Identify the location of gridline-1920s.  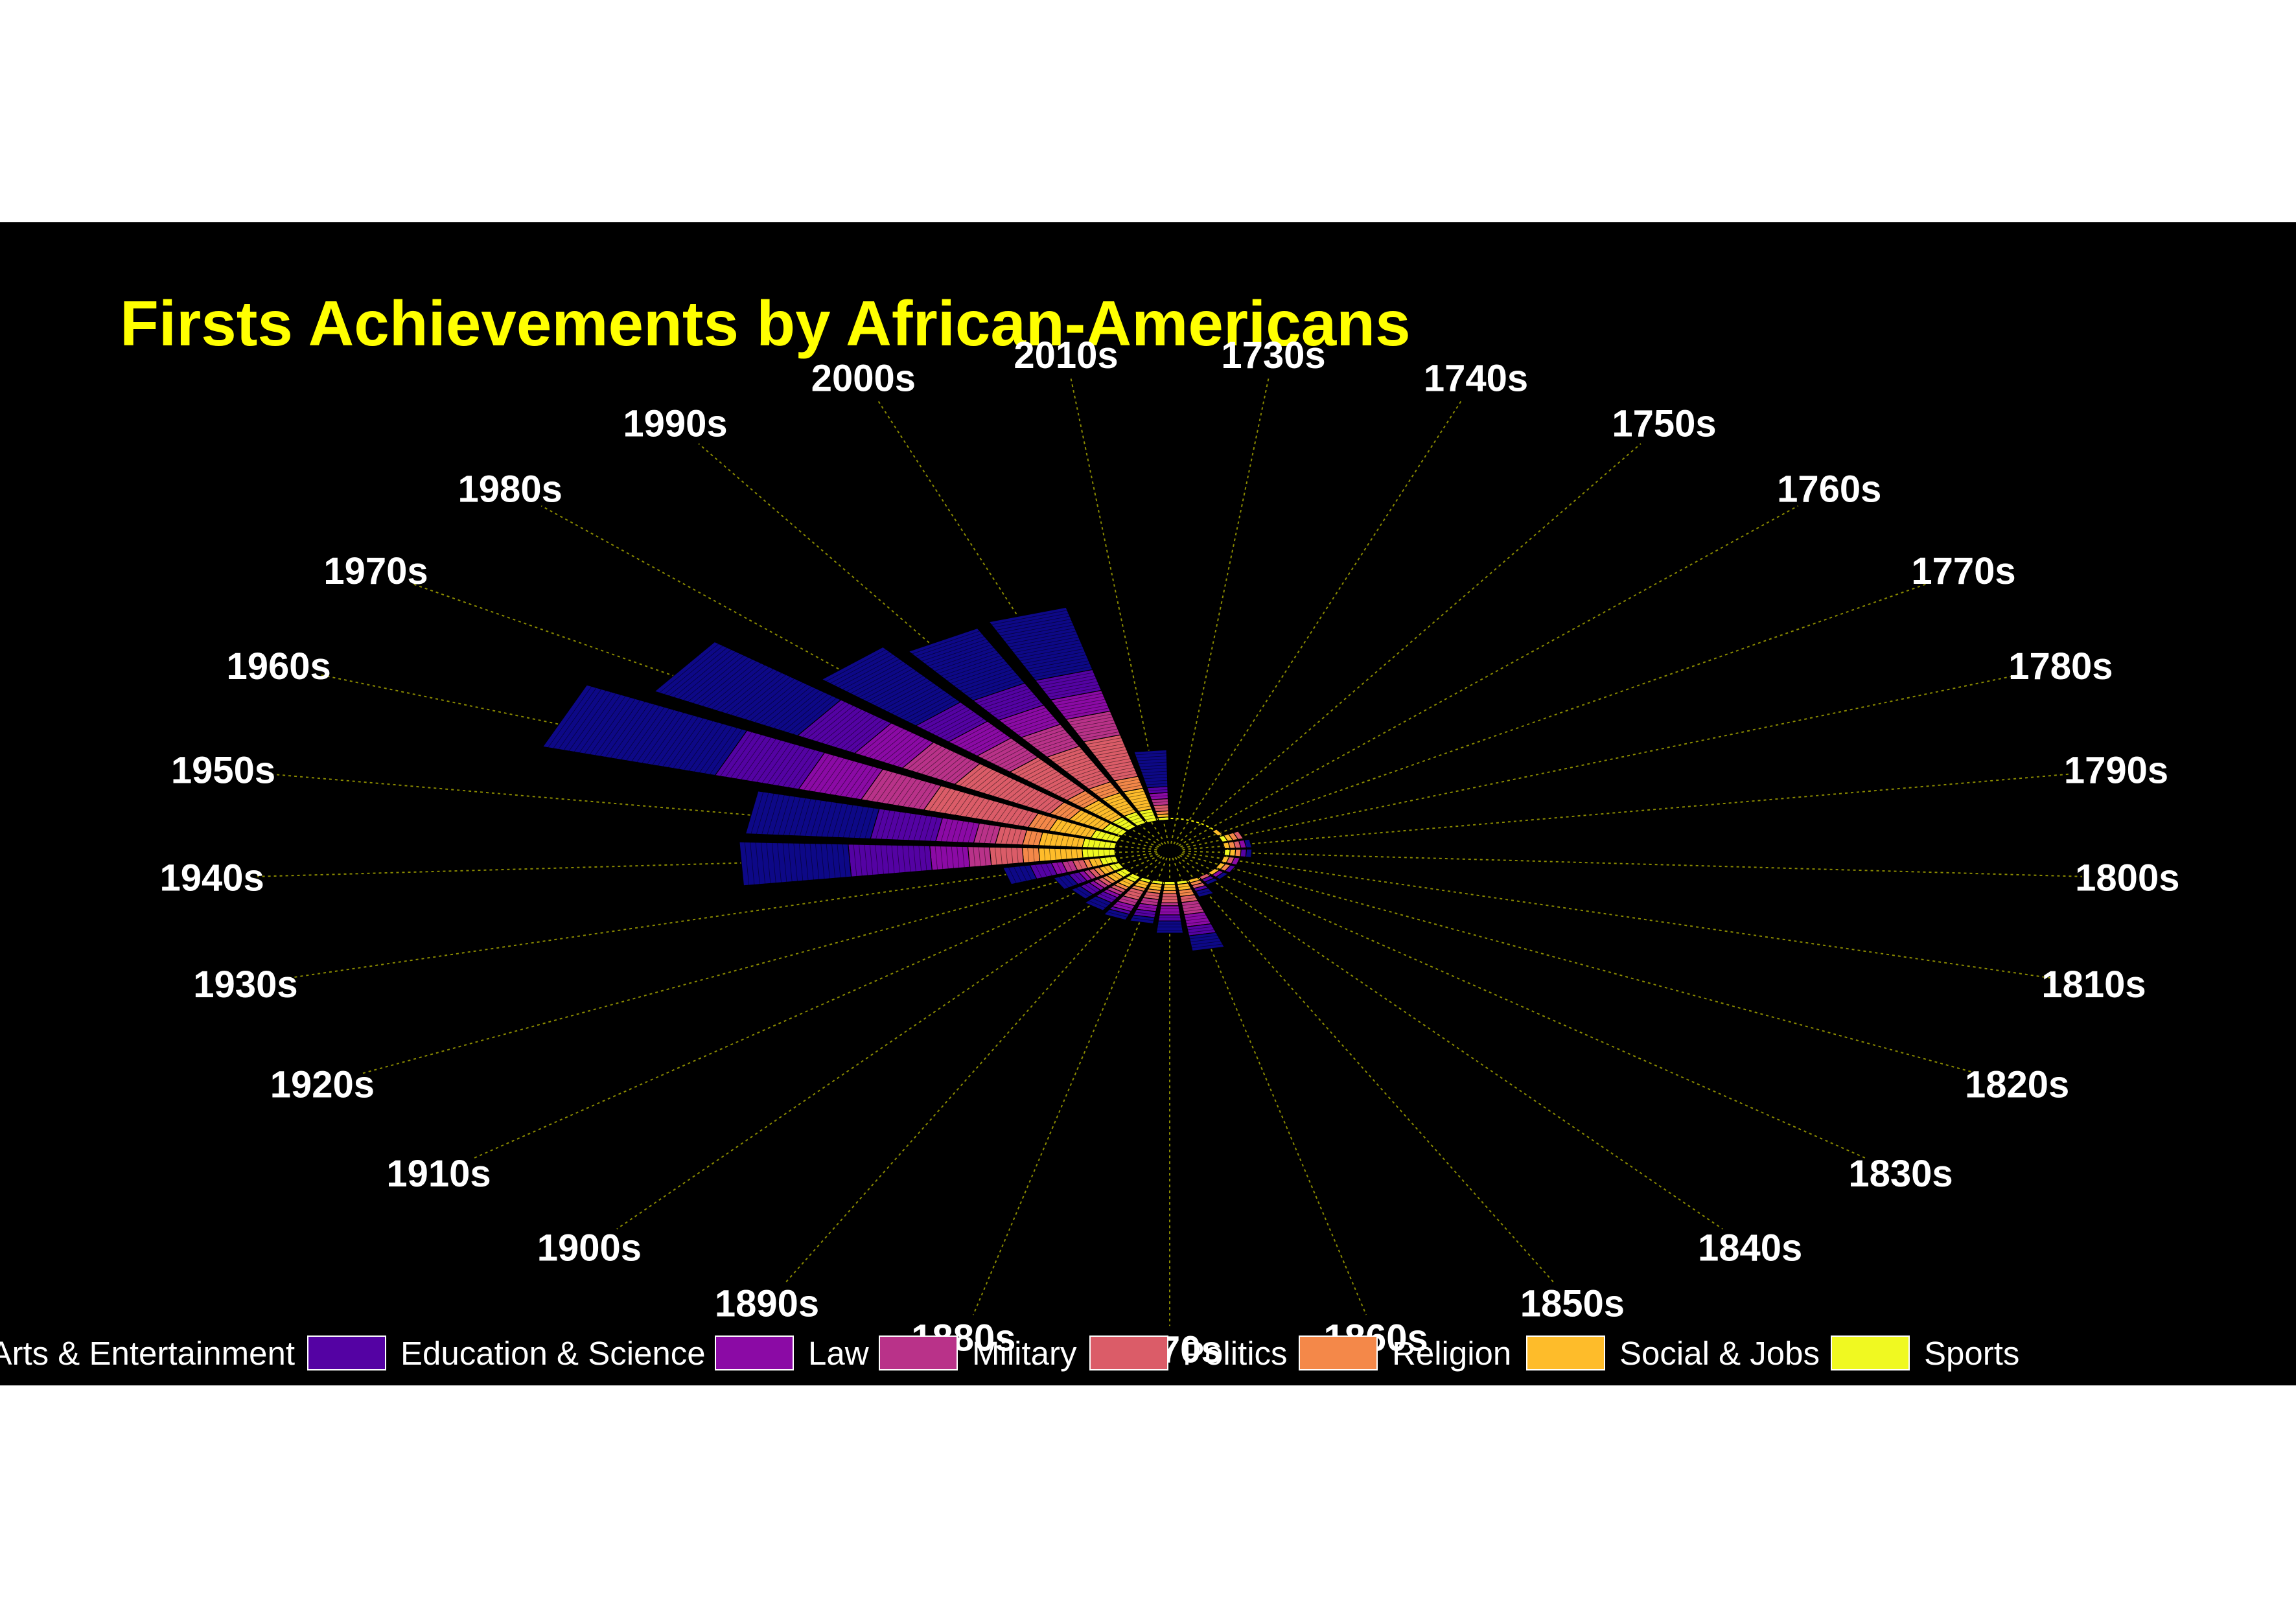
(760, 963).